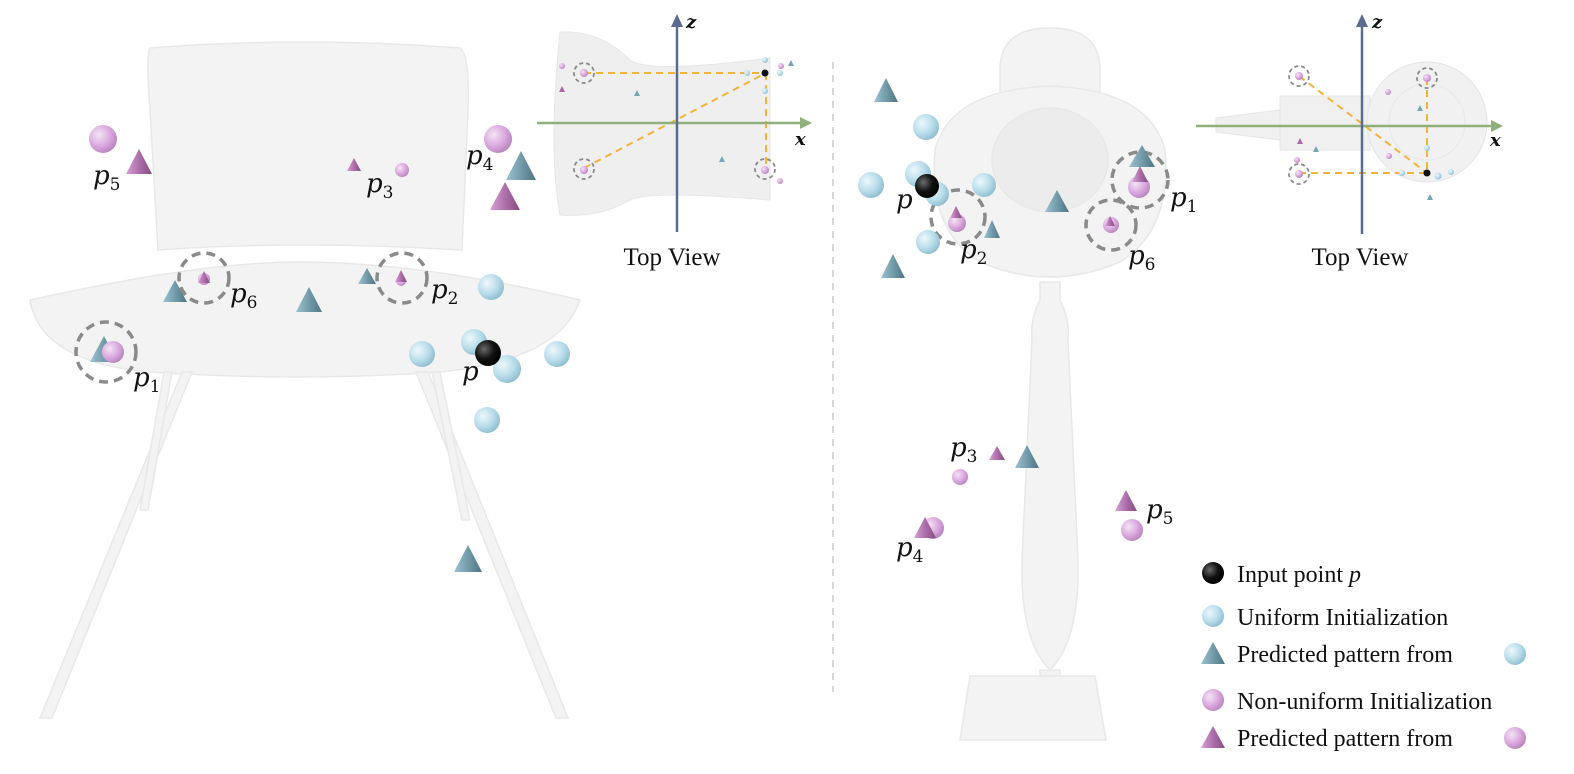 This screenshot has width=1574, height=774. I want to click on label-p3: p3, so click(379, 186).